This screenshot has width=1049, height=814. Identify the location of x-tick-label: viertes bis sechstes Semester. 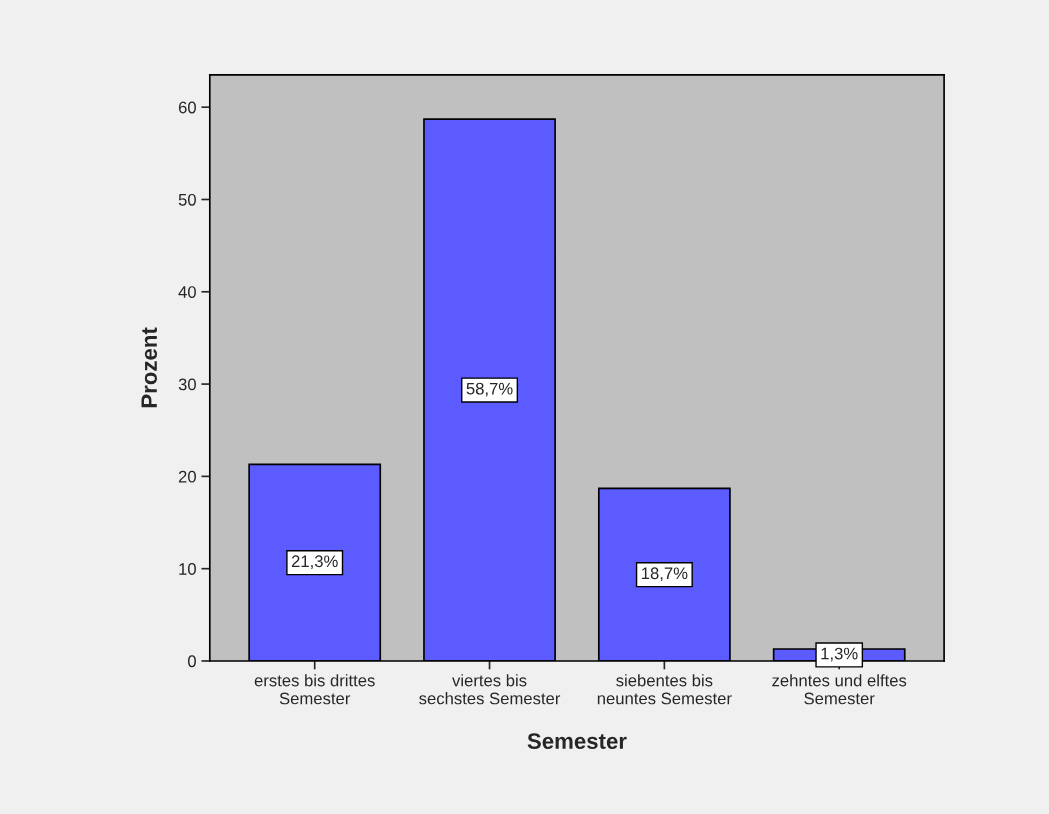
(490, 689).